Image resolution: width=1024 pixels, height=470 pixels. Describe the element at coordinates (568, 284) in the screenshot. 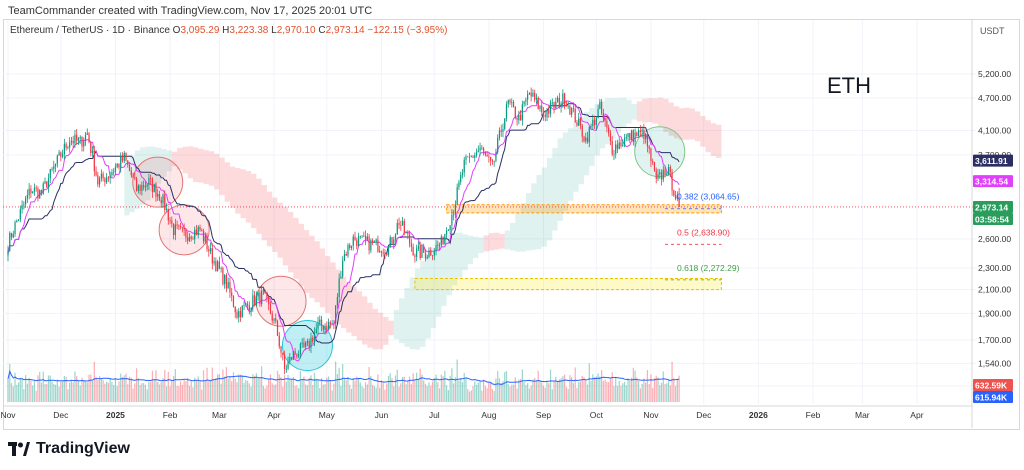

I see `yellow-zone` at that location.